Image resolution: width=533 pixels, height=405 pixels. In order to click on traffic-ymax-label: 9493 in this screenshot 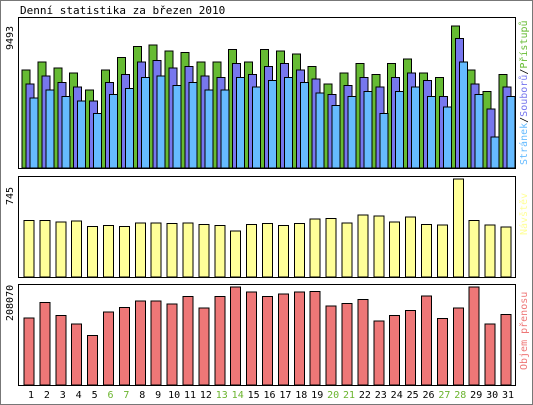, I will do `click(10, 38)`.